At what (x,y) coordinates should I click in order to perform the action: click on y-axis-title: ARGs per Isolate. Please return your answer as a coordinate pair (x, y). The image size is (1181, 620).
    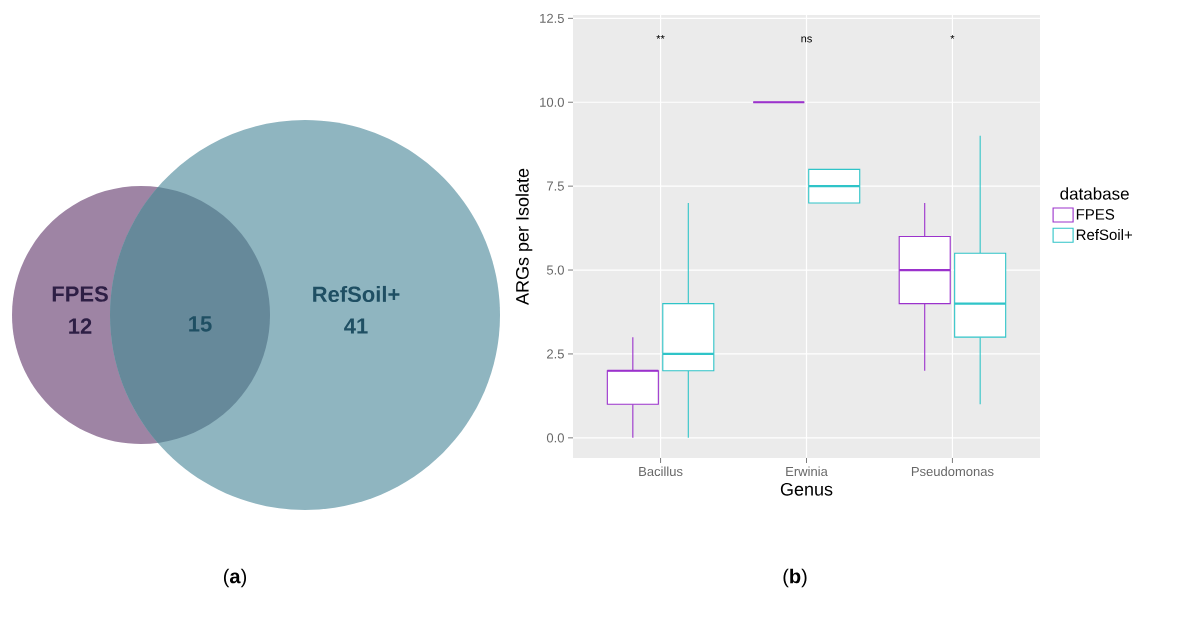
    Looking at the image, I should click on (524, 236).